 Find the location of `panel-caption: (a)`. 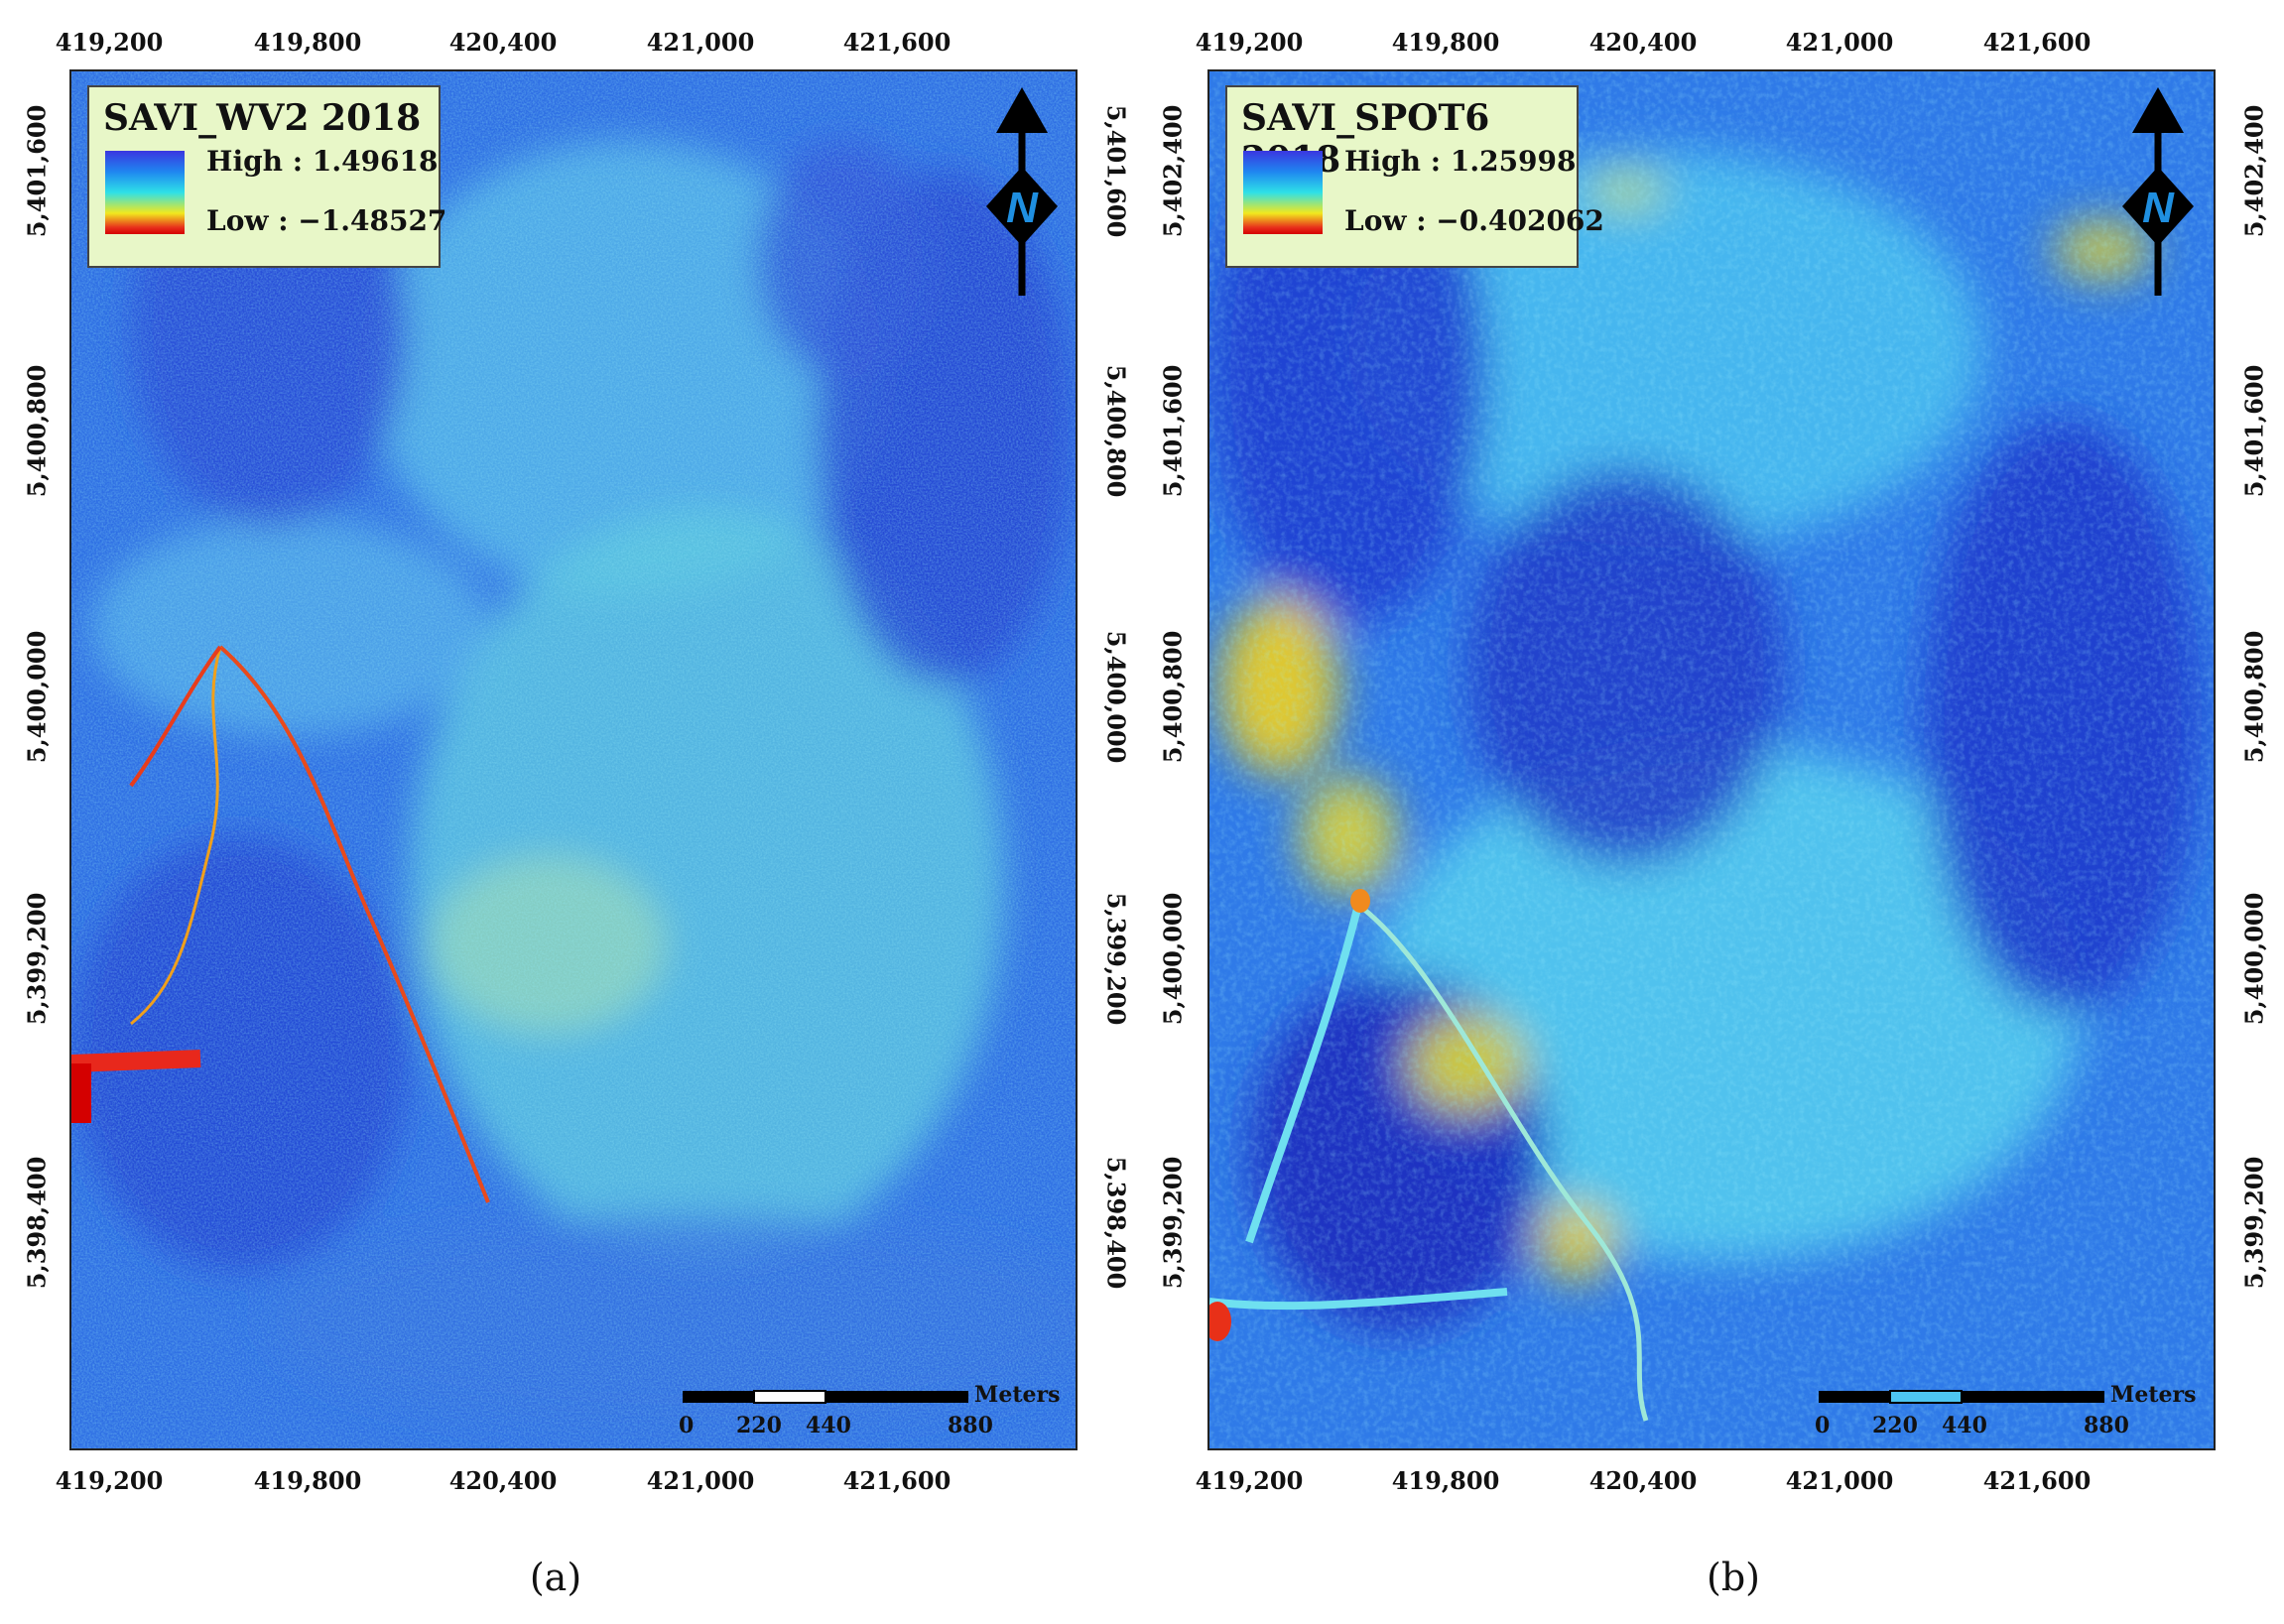

panel-caption: (a) is located at coordinates (555, 1577).